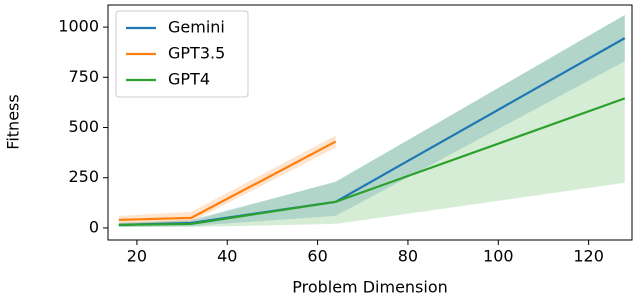 This screenshot has height=300, width=640. I want to click on error-band, so click(227, 179).